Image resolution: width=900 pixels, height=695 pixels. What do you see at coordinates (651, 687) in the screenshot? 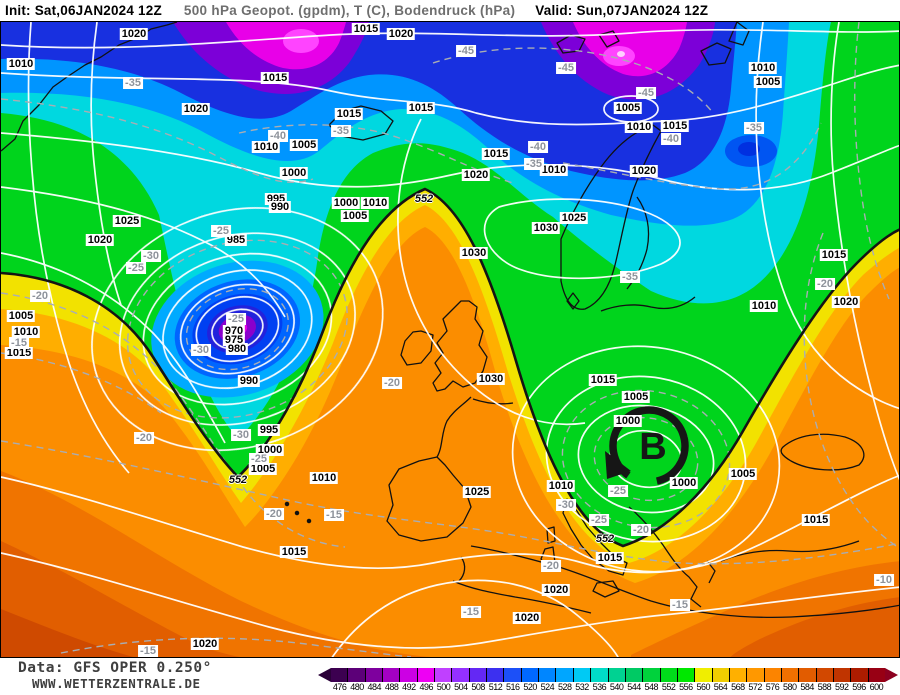
I see `colorbar-tick-label: 548` at bounding box center [651, 687].